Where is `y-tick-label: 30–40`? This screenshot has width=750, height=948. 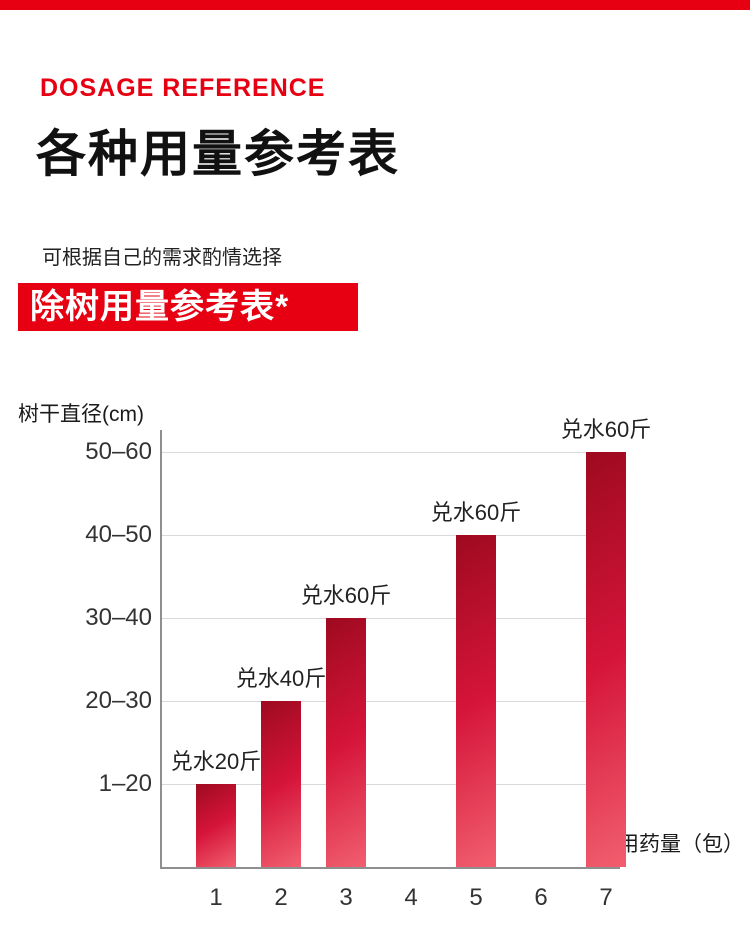
y-tick-label: 30–40 is located at coordinates (118, 617).